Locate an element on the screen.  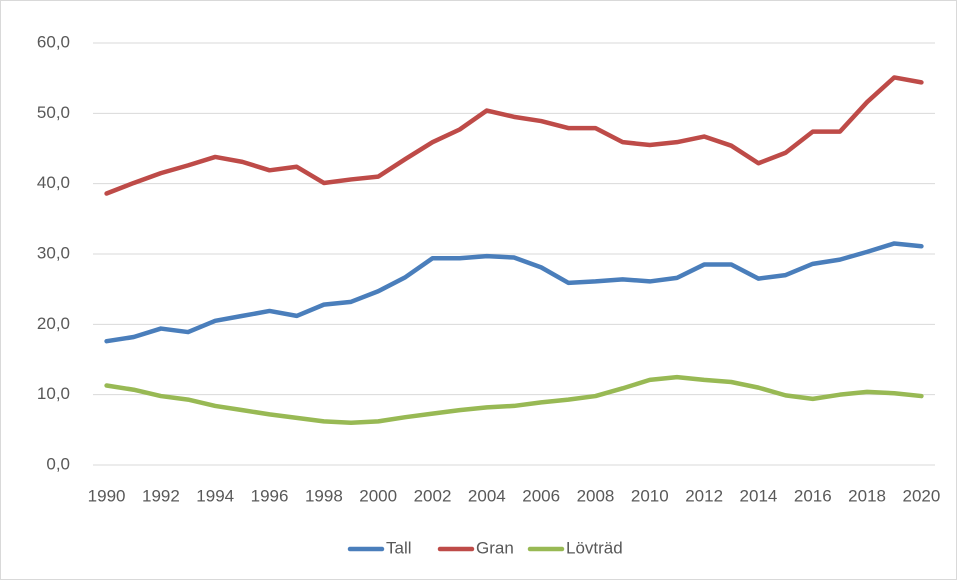
y-tick-label: 20,0 is located at coordinates (53, 323).